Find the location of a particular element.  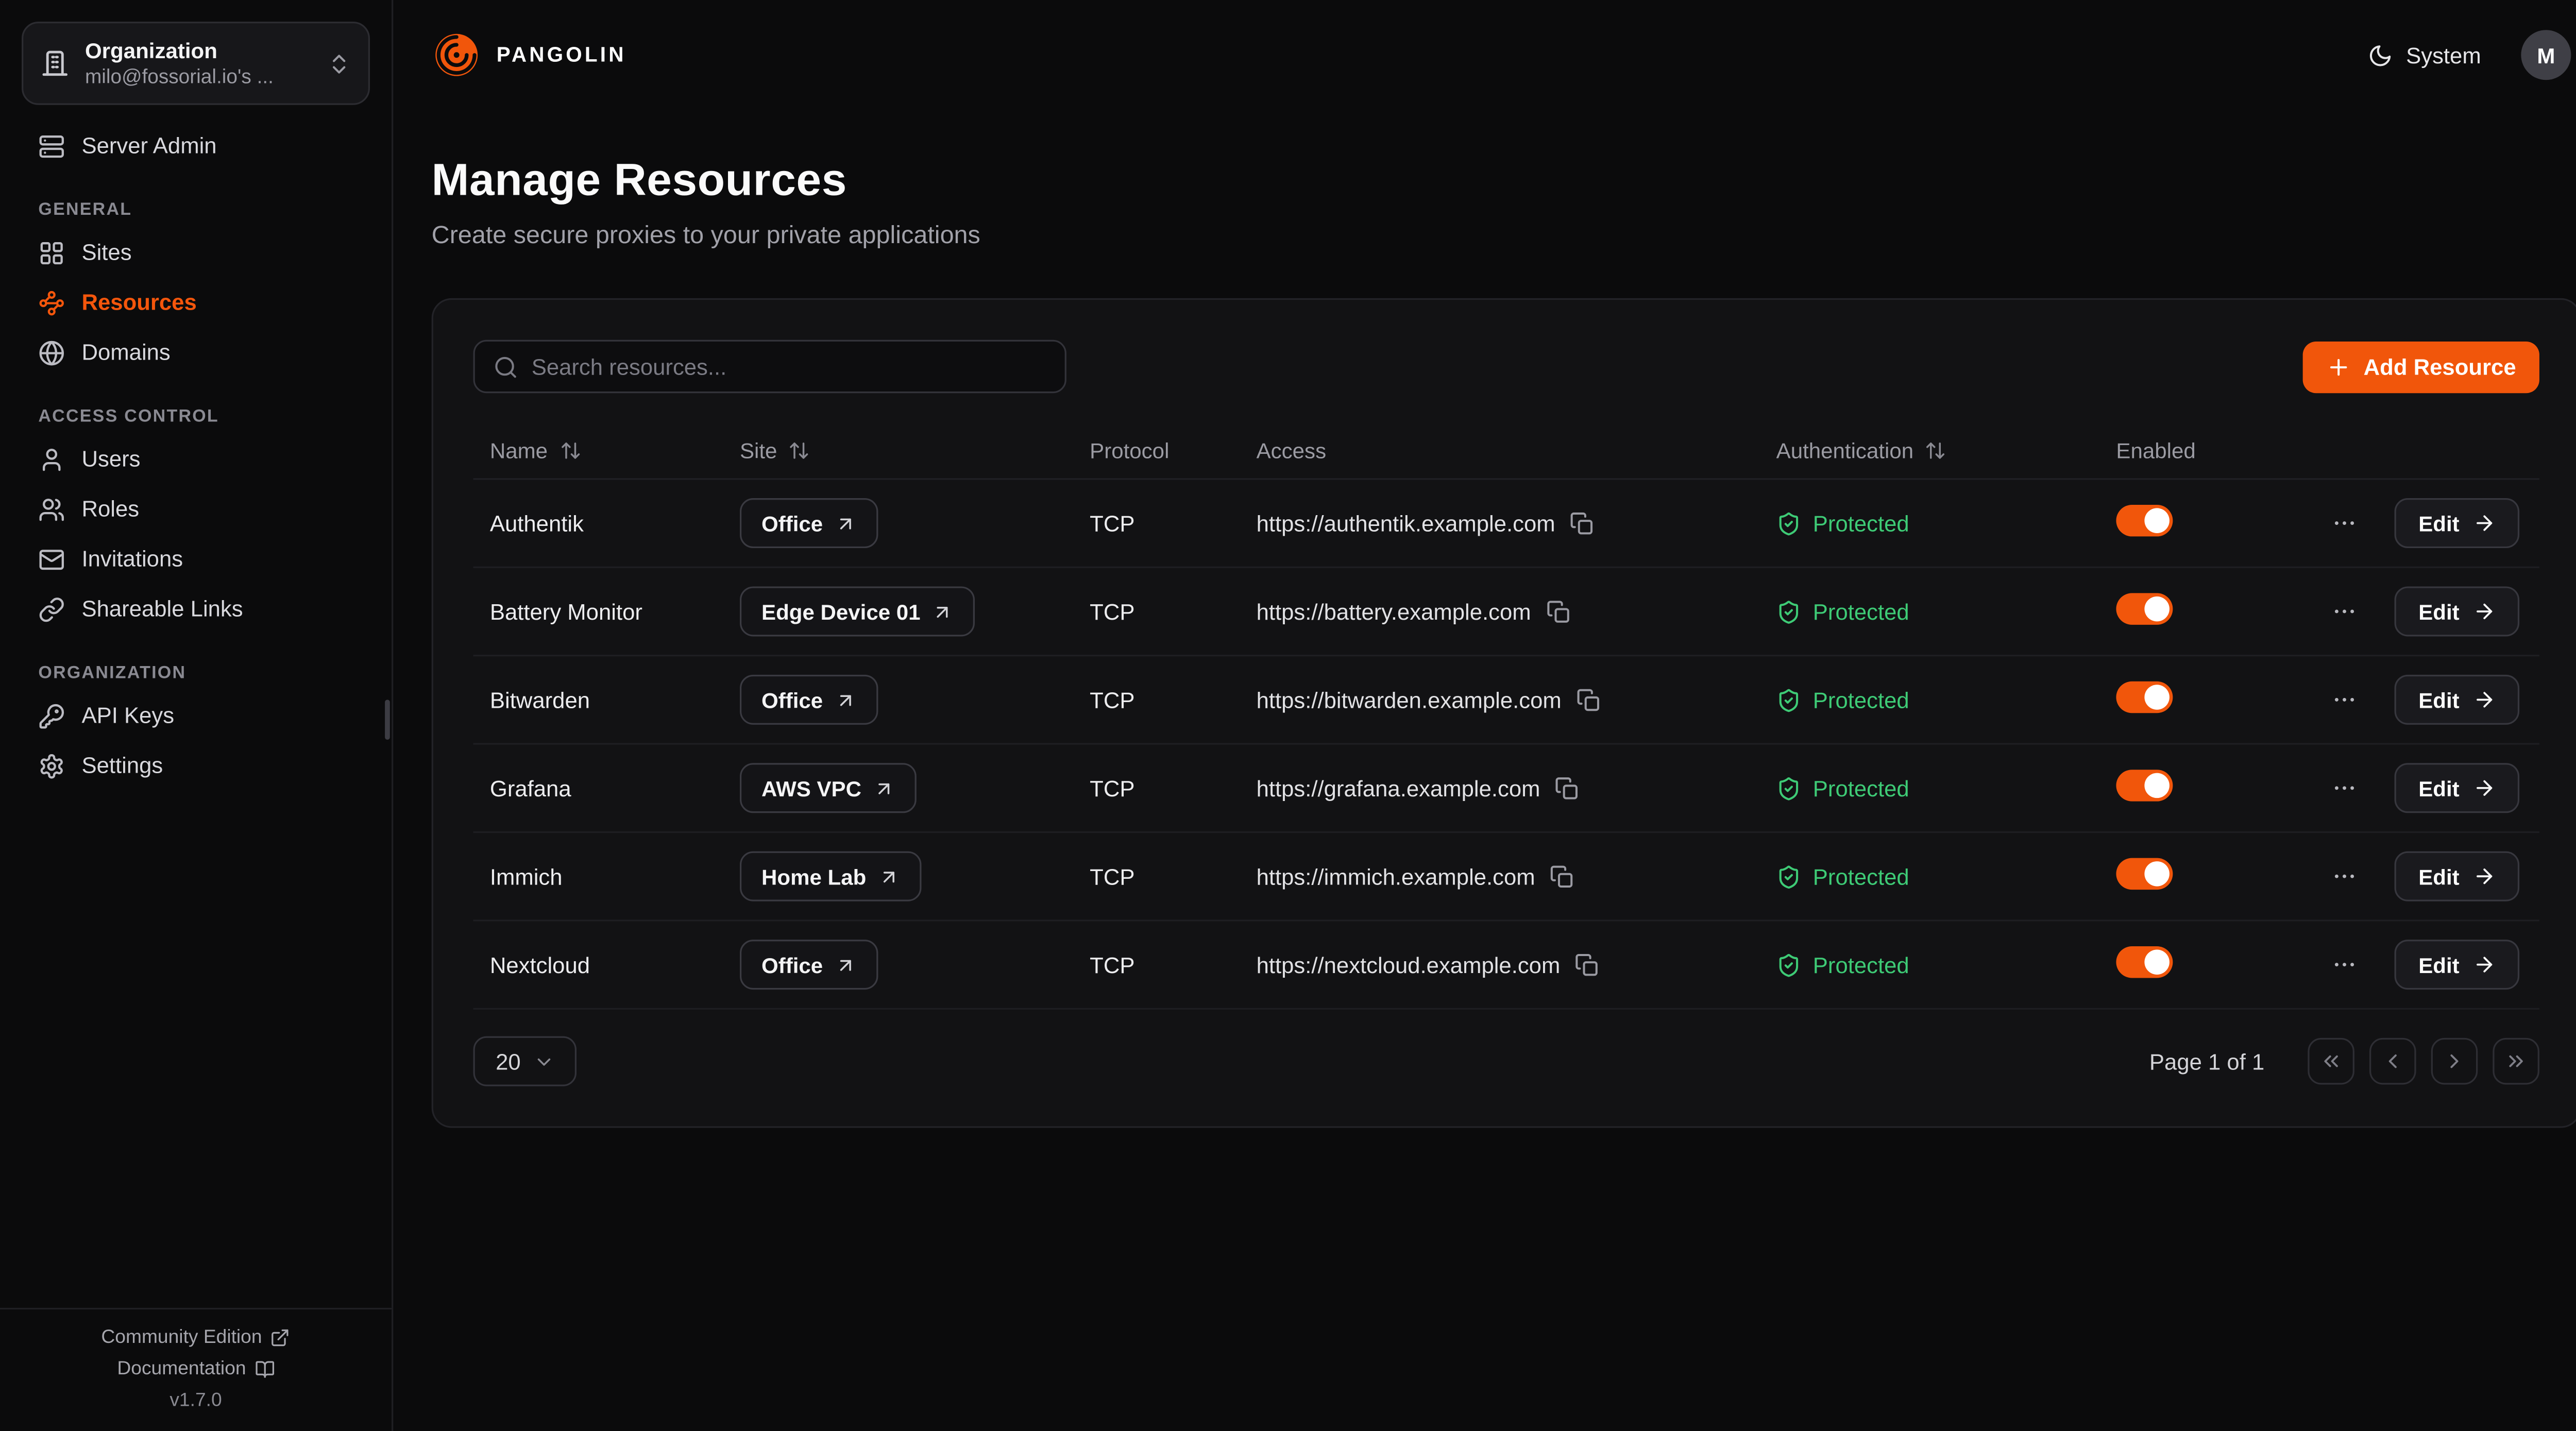

sidebar-item-api-keys: API Keys is located at coordinates (196, 716).